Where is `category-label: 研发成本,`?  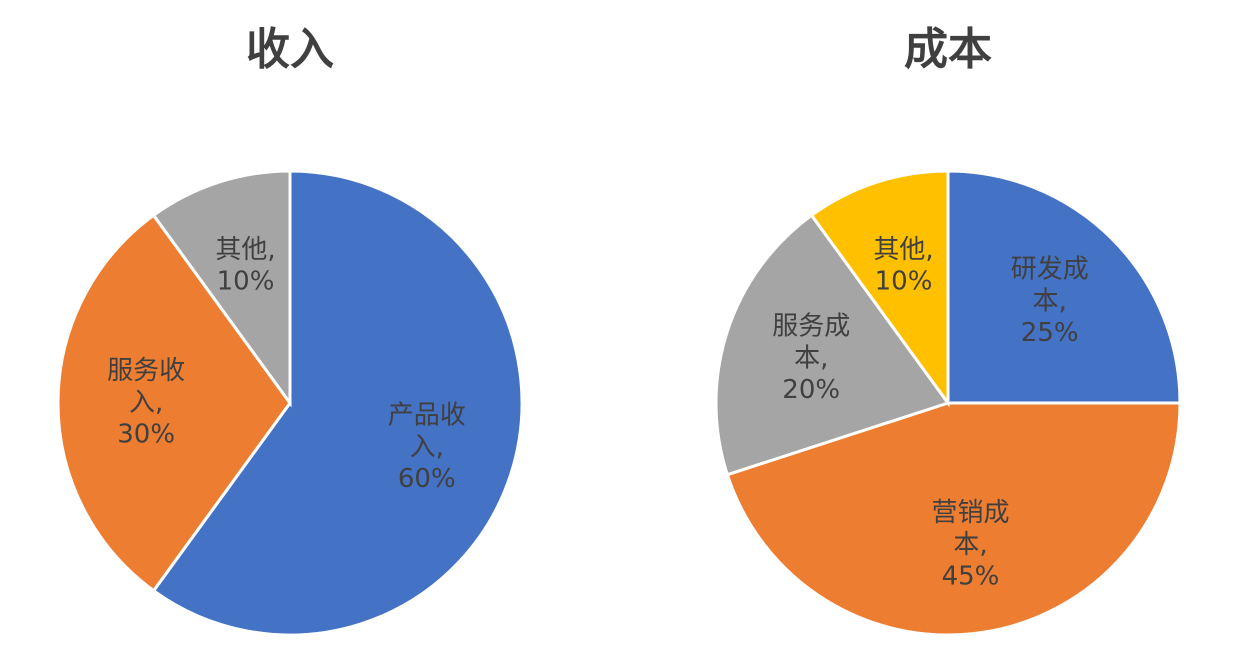
category-label: 研发成本, is located at coordinates (1050, 285).